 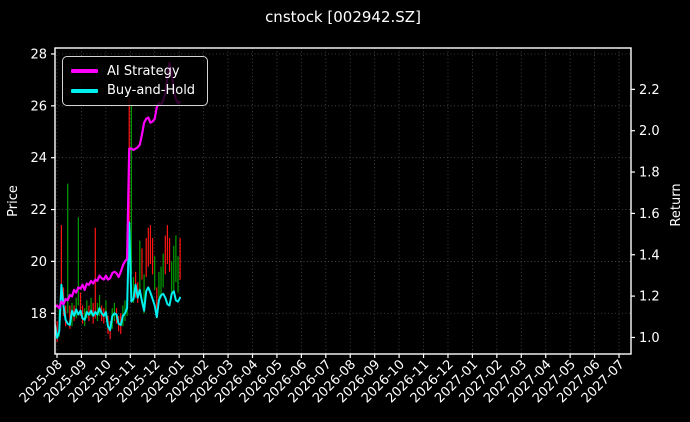 What do you see at coordinates (649, 173) in the screenshot?
I see `return-tick-label: 1.8` at bounding box center [649, 173].